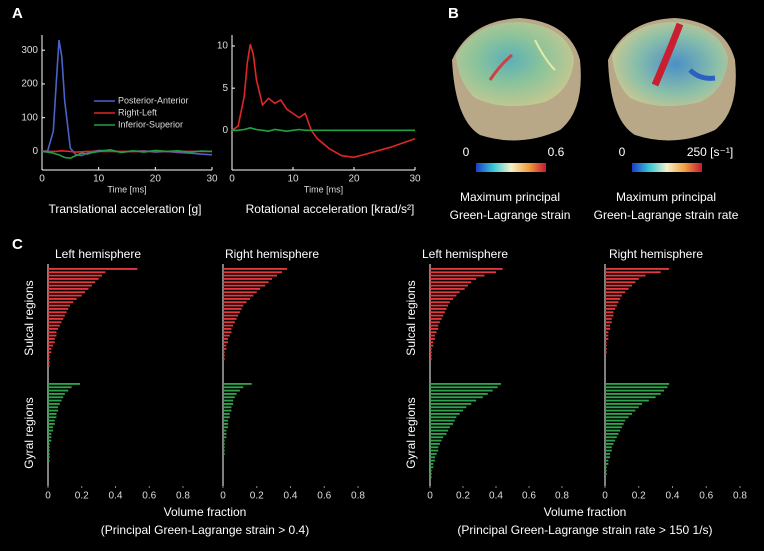 This screenshot has height=551, width=764. Describe the element at coordinates (556, 152) in the screenshot. I see `colorbar-label: 0.6` at that location.